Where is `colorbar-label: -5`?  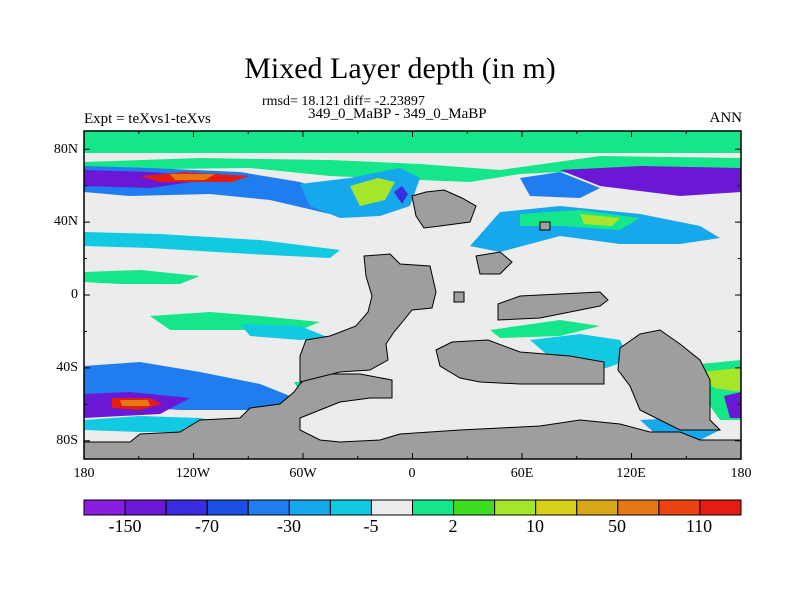 colorbar-label: -5 is located at coordinates (371, 526).